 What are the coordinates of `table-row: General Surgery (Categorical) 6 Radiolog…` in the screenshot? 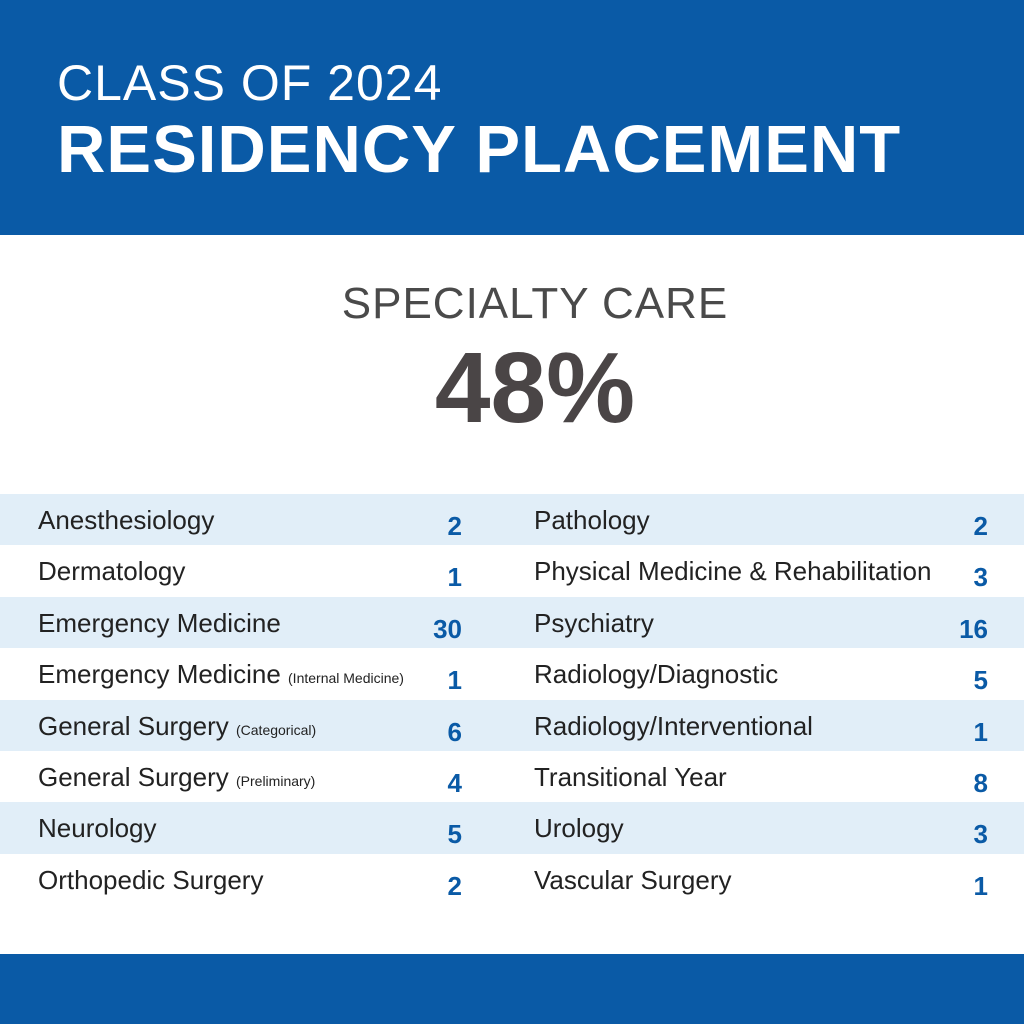 It's located at (512, 725).